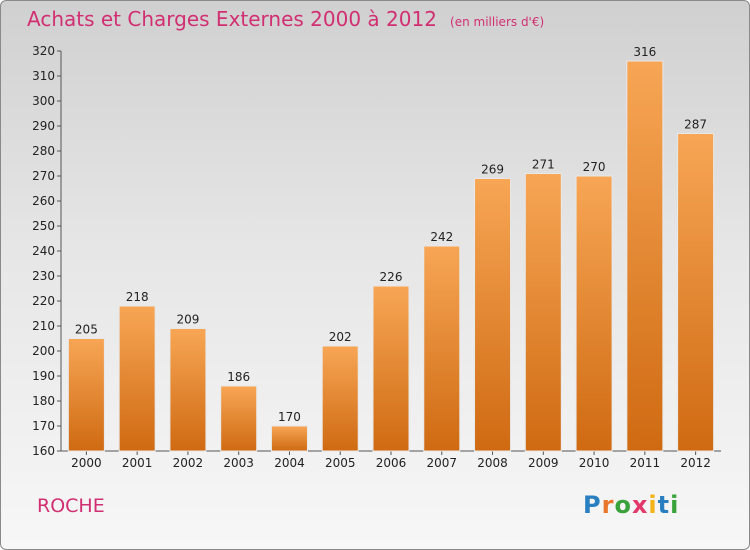  I want to click on y-tick-label: 230, so click(43, 276).